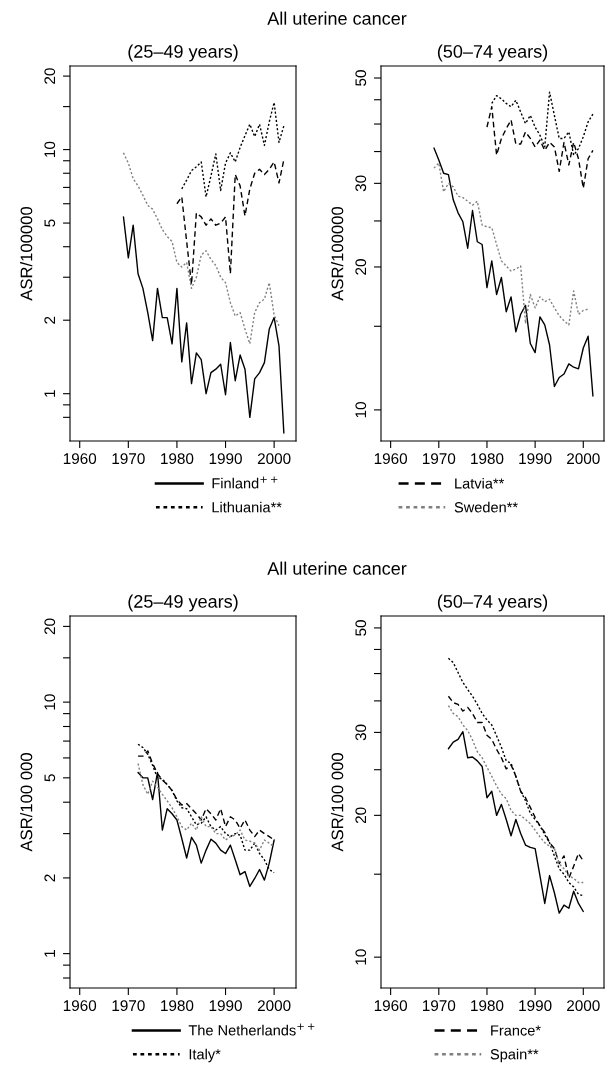 The width and height of the screenshot is (605, 1087). I want to click on legend-label: Lithuania**, so click(247, 507).